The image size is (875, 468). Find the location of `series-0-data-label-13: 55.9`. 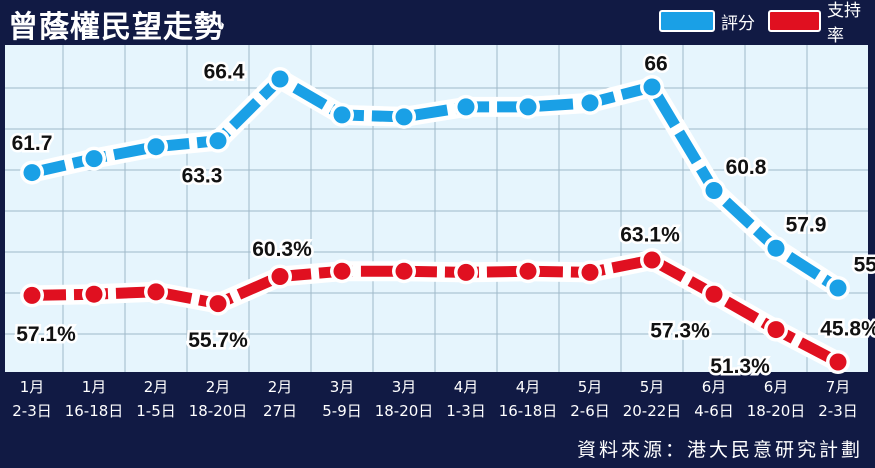

series-0-data-label-13: 55.9 is located at coordinates (864, 265).